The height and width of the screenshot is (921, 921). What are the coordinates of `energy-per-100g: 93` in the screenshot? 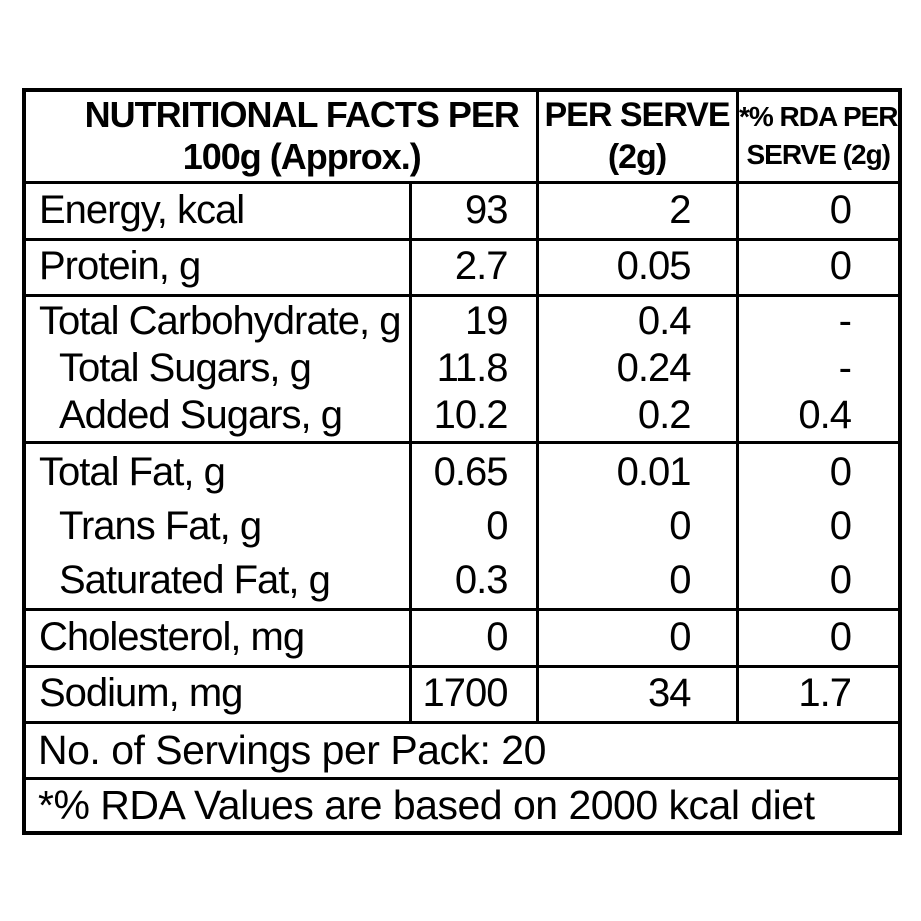 It's located at (473, 210).